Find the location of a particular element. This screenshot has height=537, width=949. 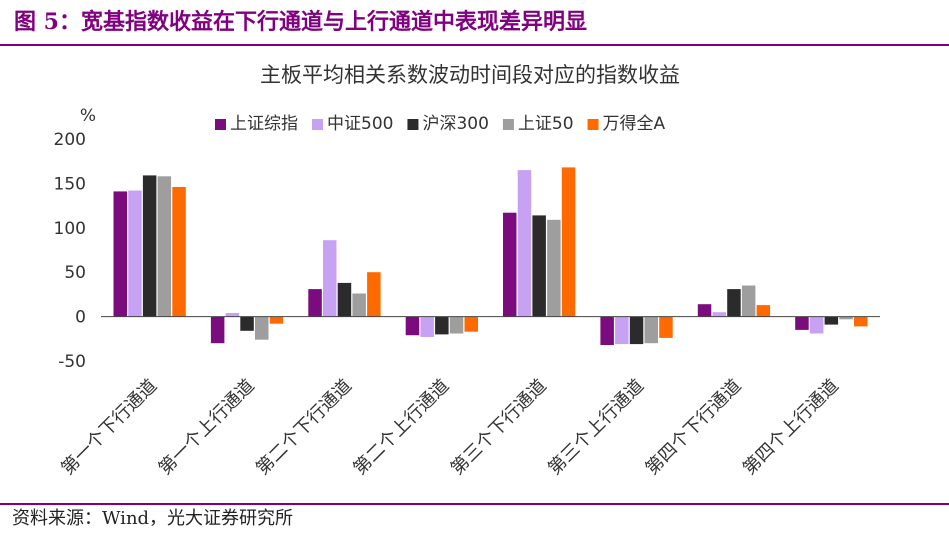

title-divider is located at coordinates (474, 45).